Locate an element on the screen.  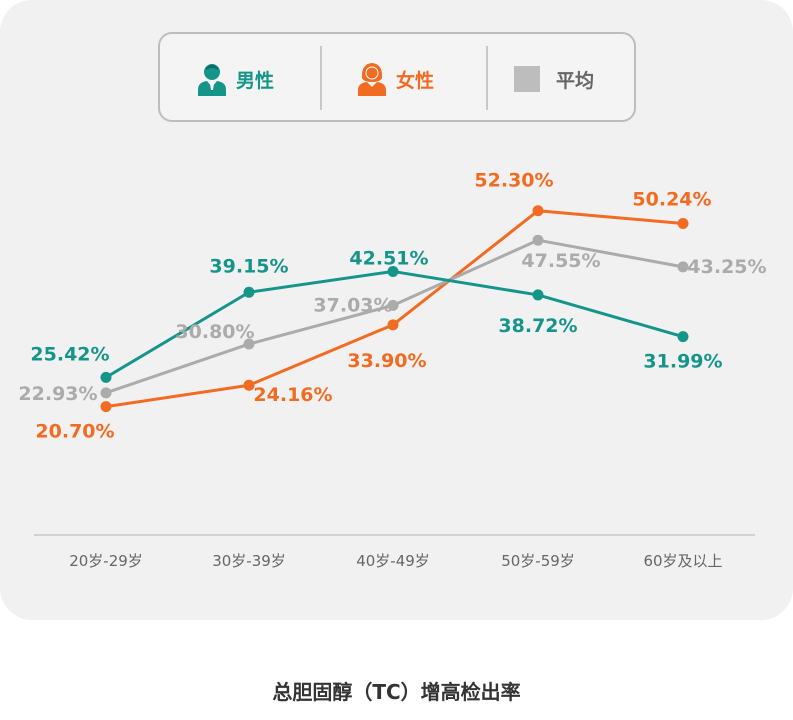
data-label: 31.99% is located at coordinates (682, 362).